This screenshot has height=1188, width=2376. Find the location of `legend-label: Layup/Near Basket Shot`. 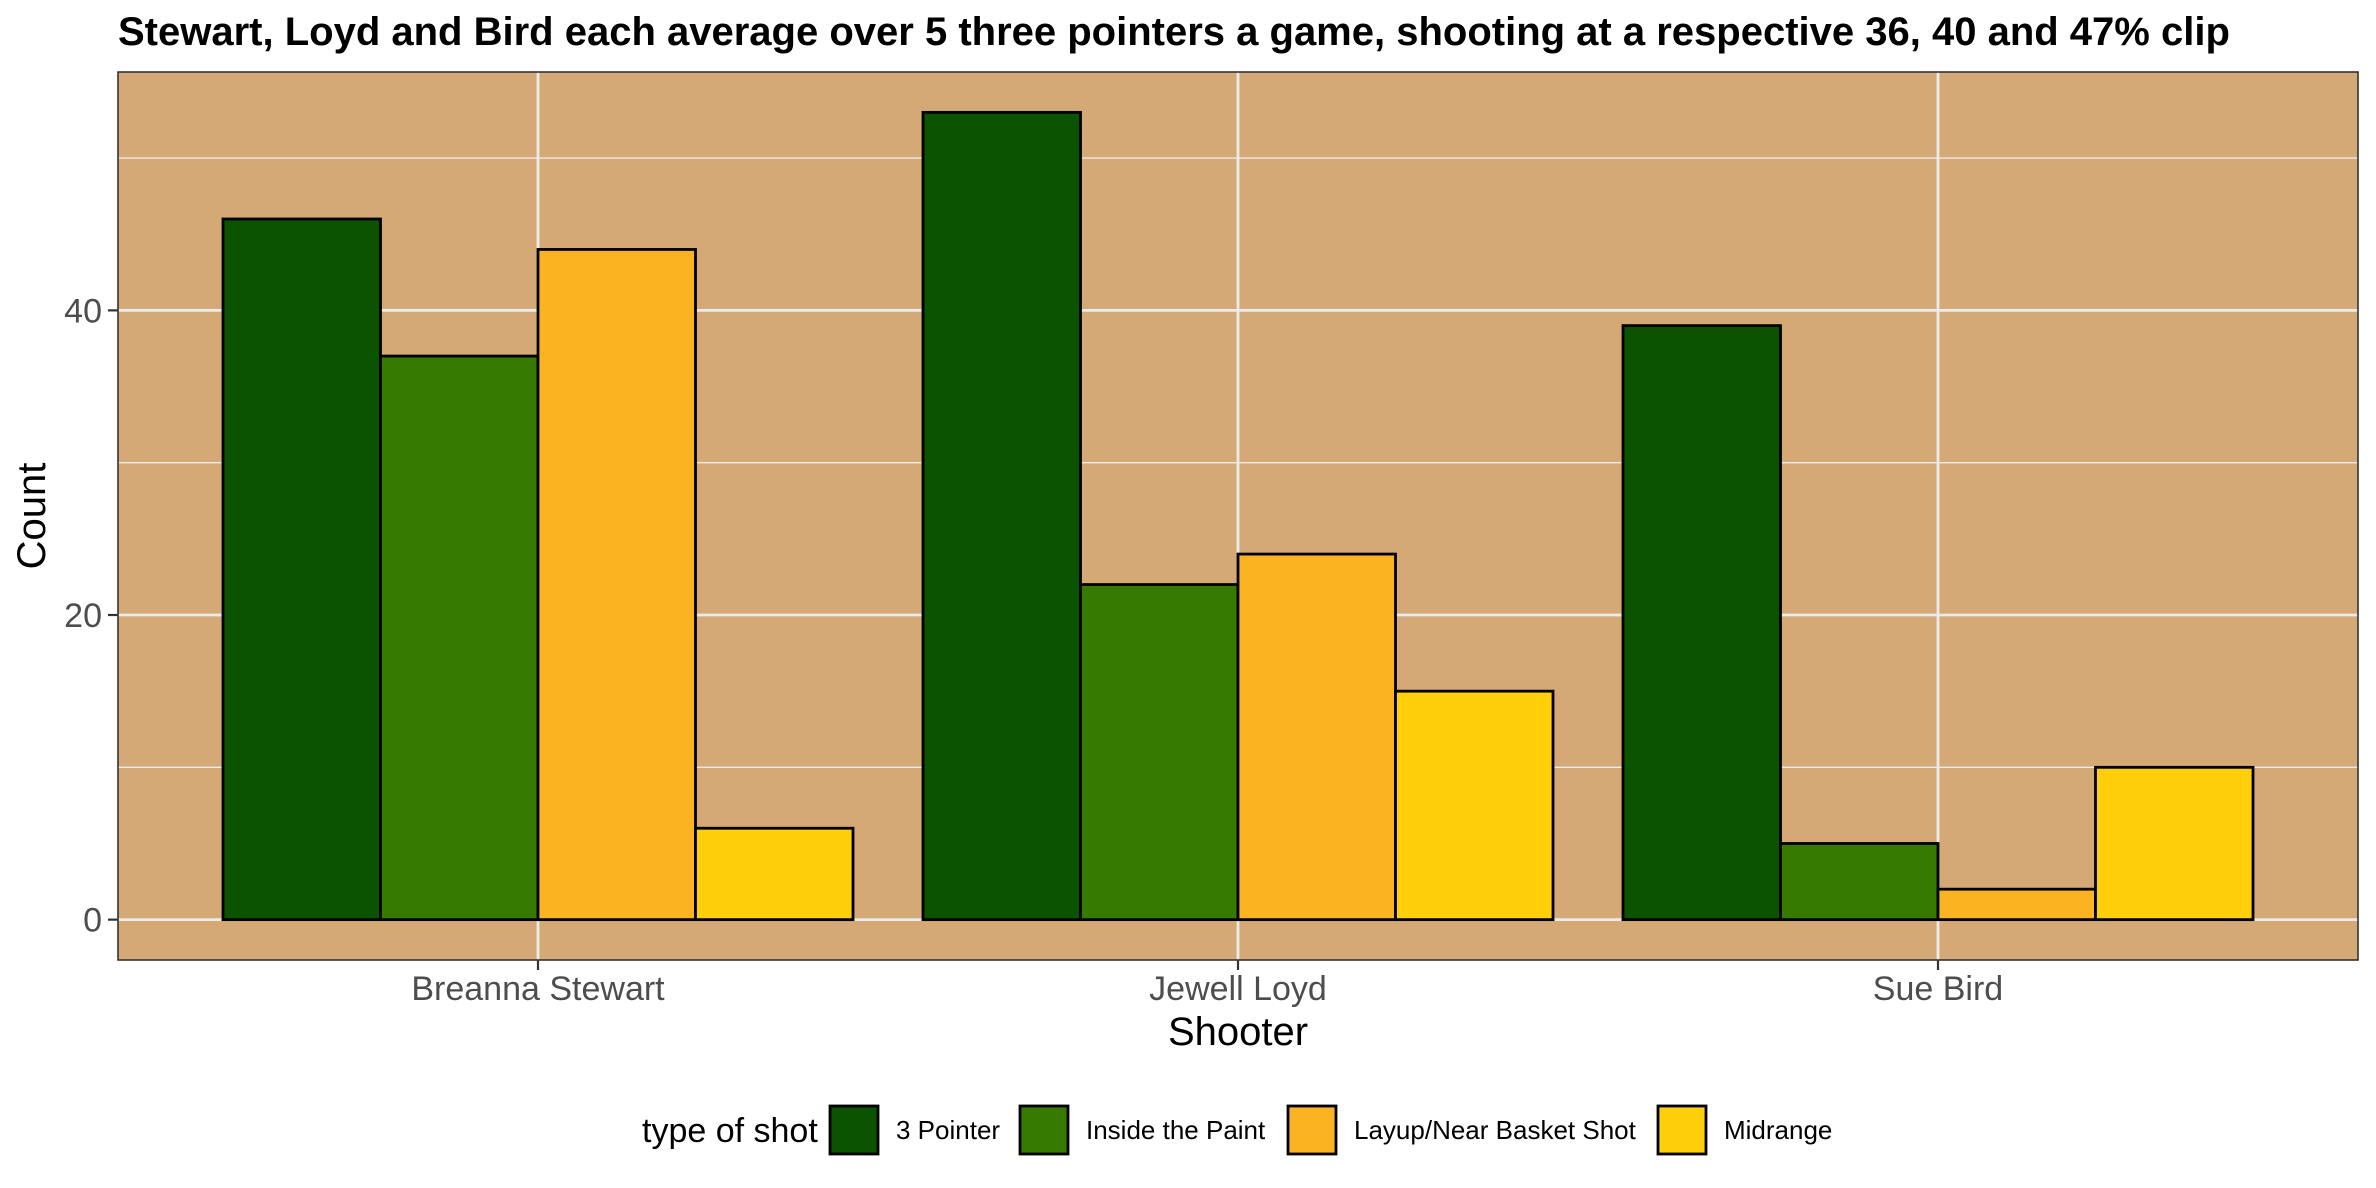

legend-label: Layup/Near Basket Shot is located at coordinates (1495, 1130).